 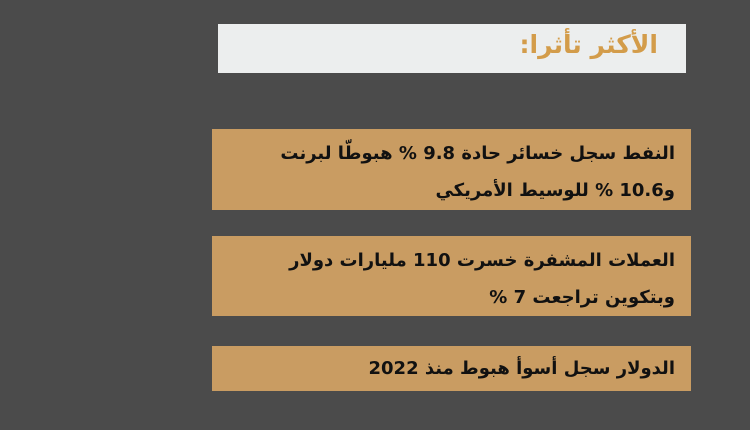 What do you see at coordinates (482, 260) in the screenshot?
I see `item-text-line: العملات المشفرة خسرت 110 مليارات دولار` at bounding box center [482, 260].